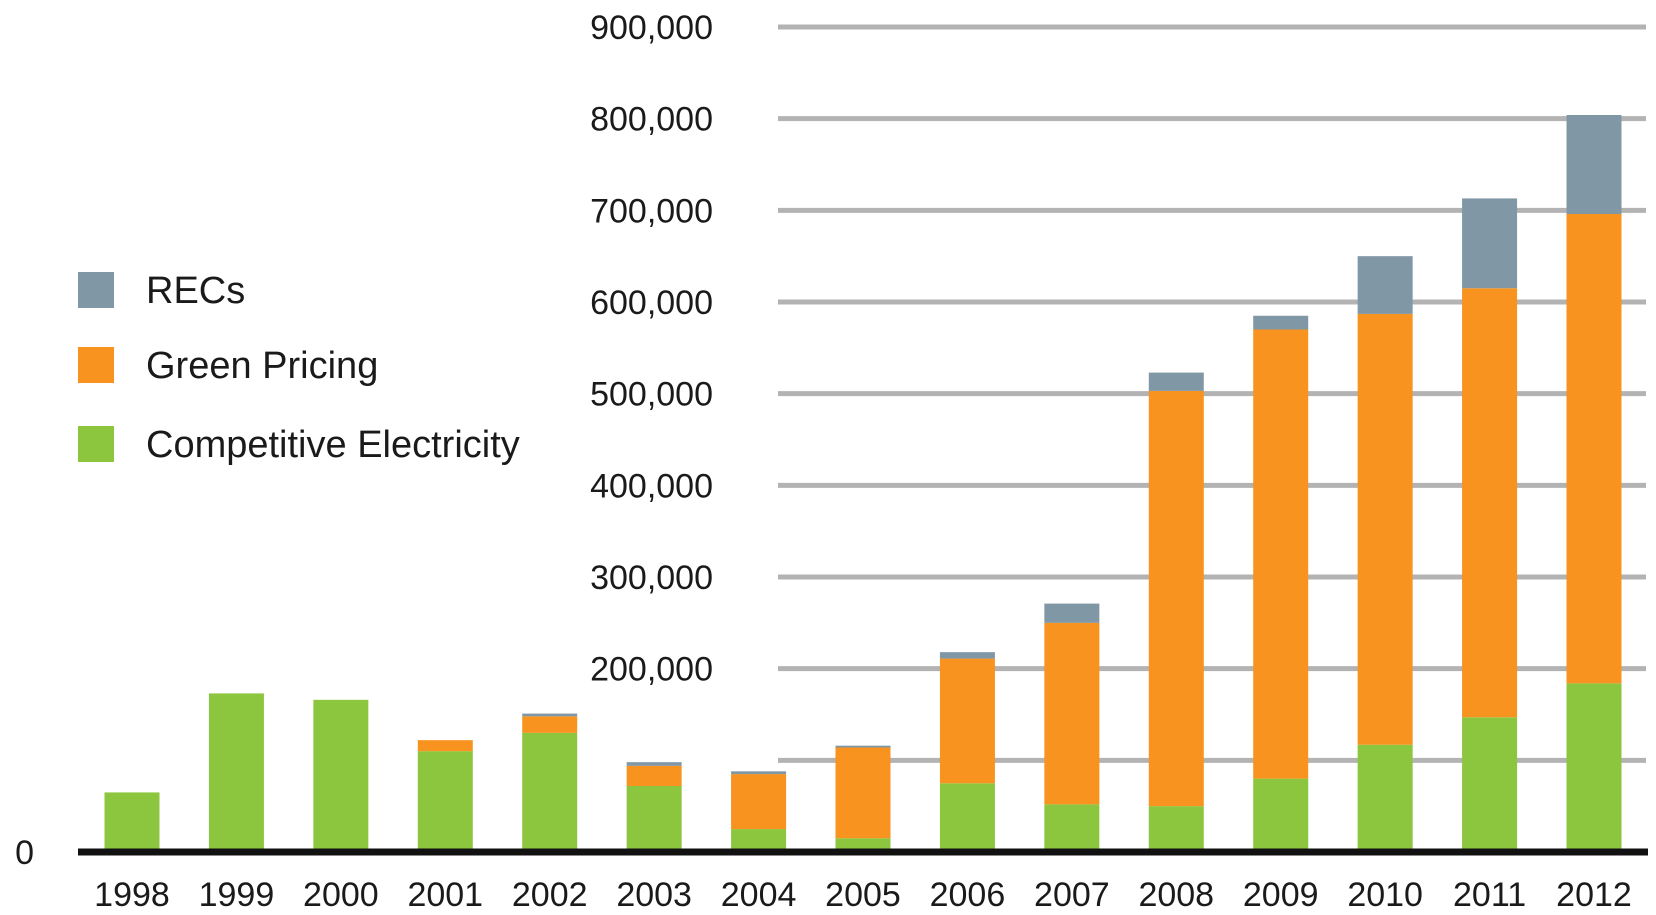 Image resolution: width=1656 pixels, height=915 pixels. I want to click on x-tick-label: 2000, so click(341, 893).